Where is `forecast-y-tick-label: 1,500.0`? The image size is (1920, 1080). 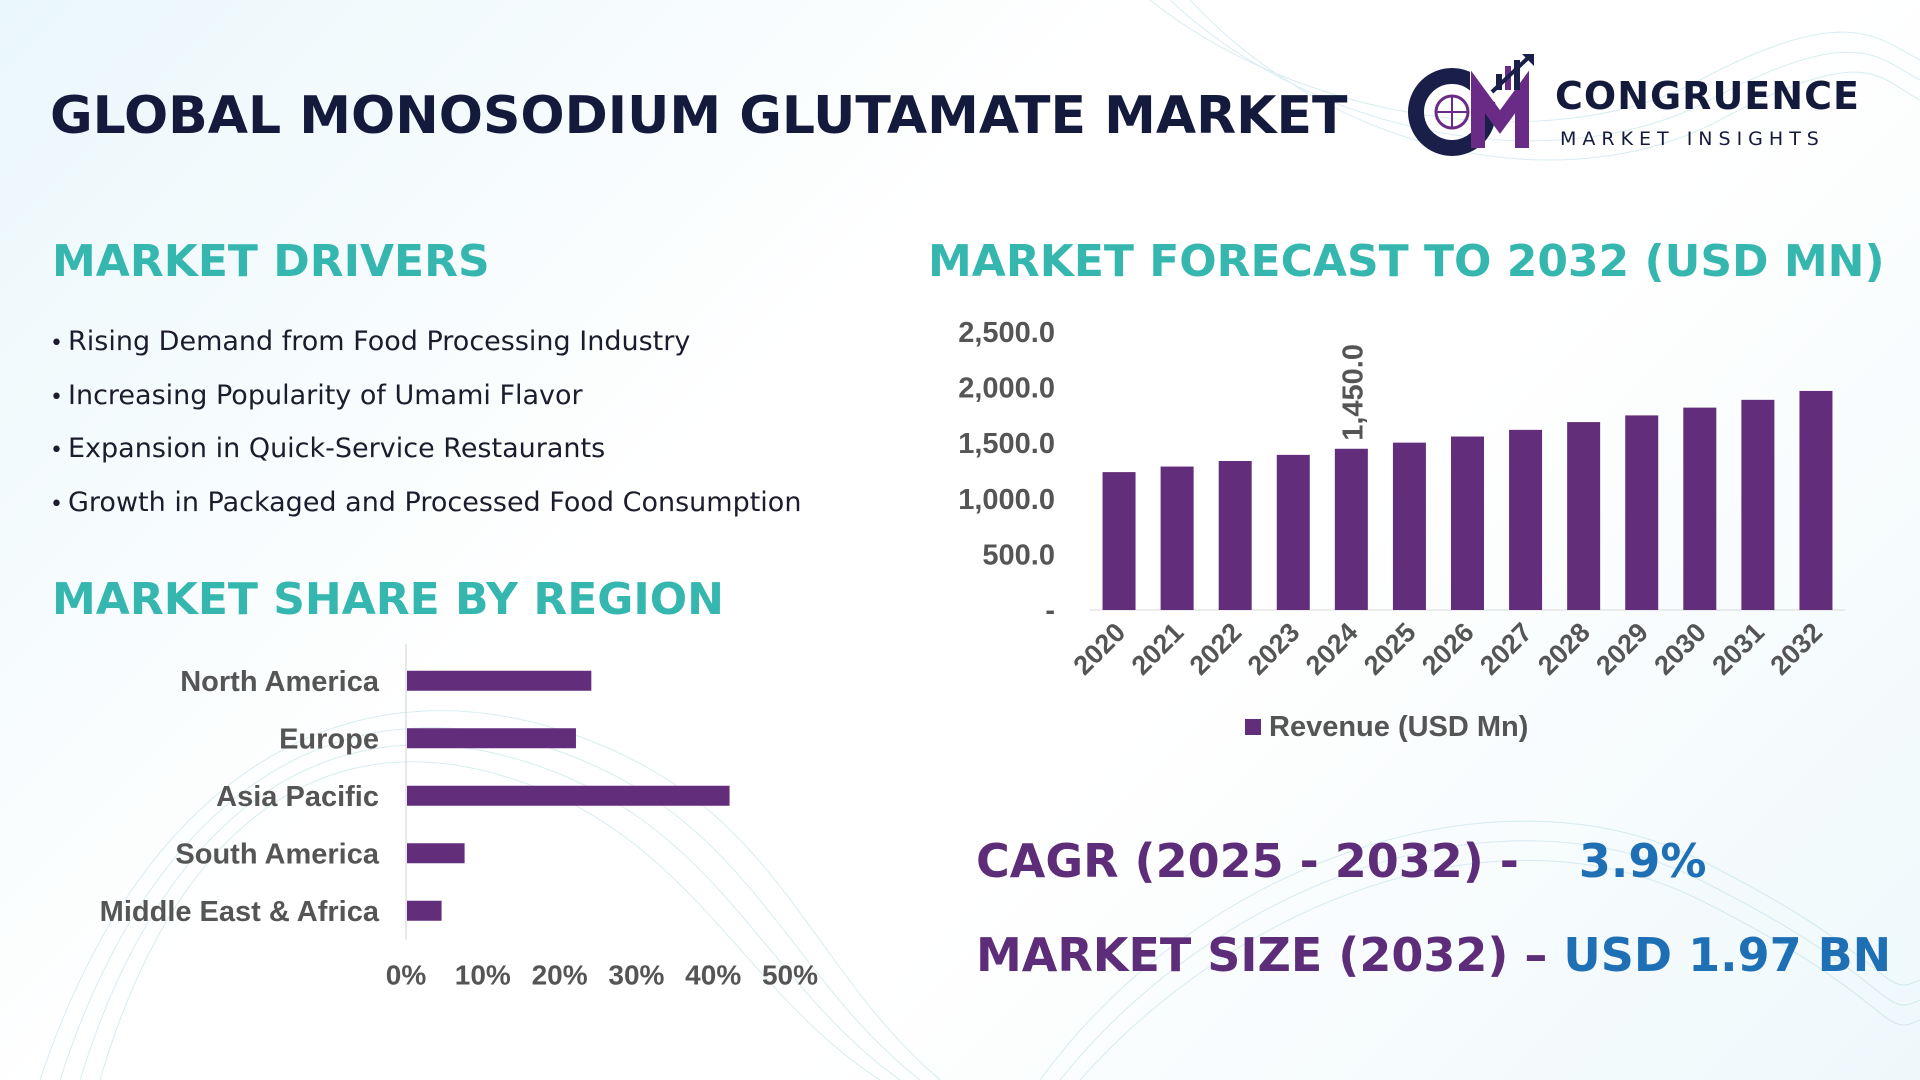
forecast-y-tick-label: 1,500.0 is located at coordinates (1006, 444).